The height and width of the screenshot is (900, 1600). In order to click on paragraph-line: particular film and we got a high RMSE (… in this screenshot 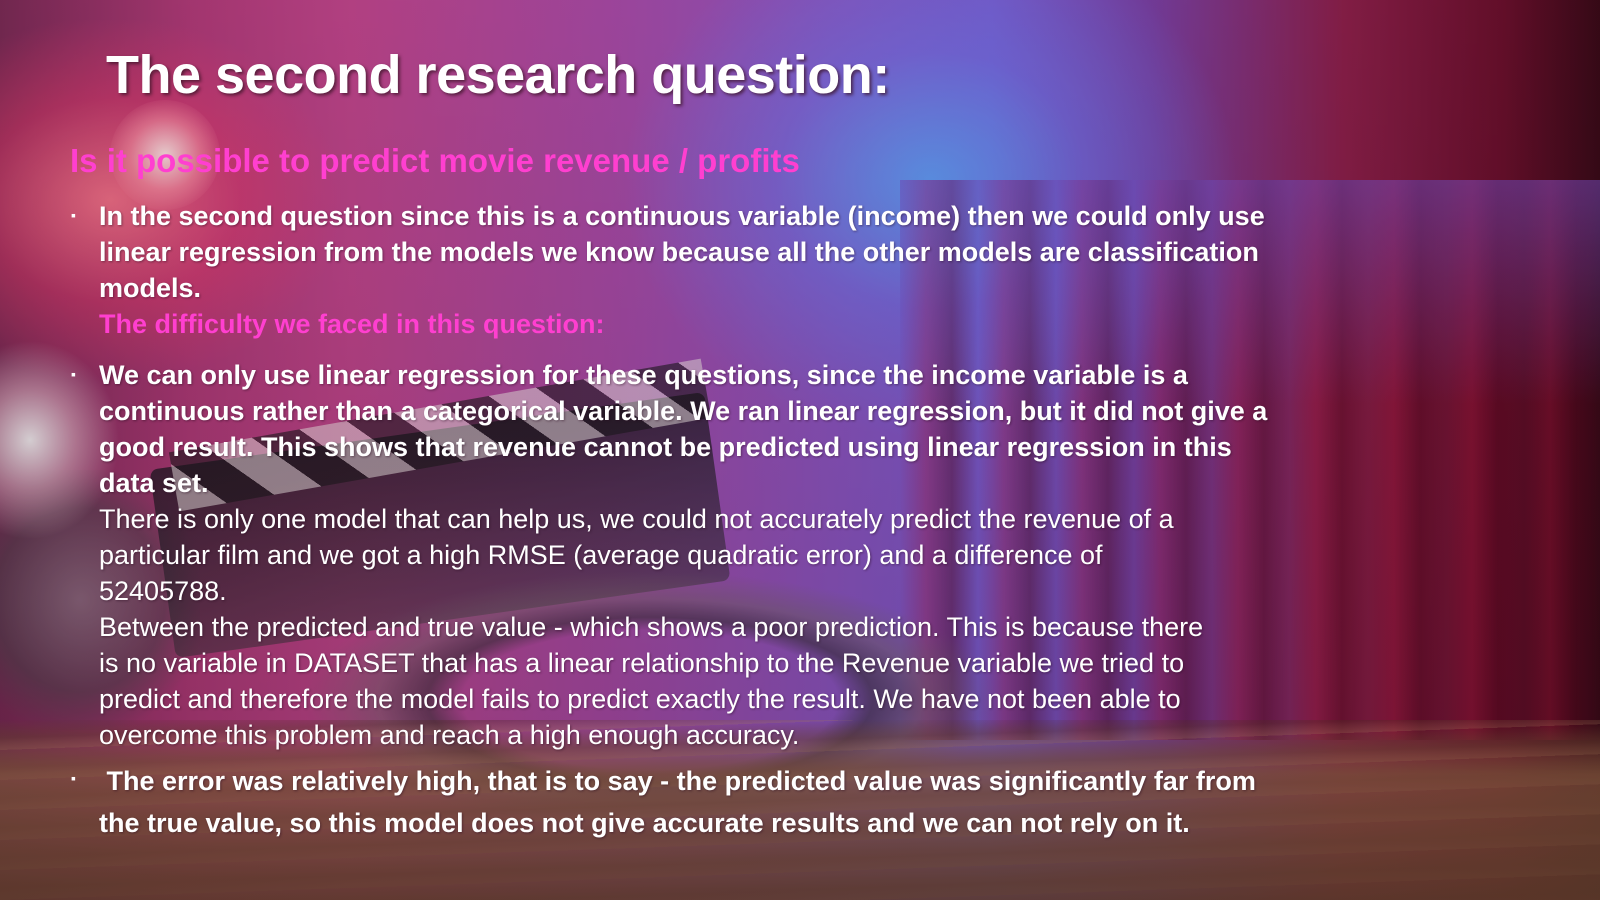, I will do `click(601, 555)`.